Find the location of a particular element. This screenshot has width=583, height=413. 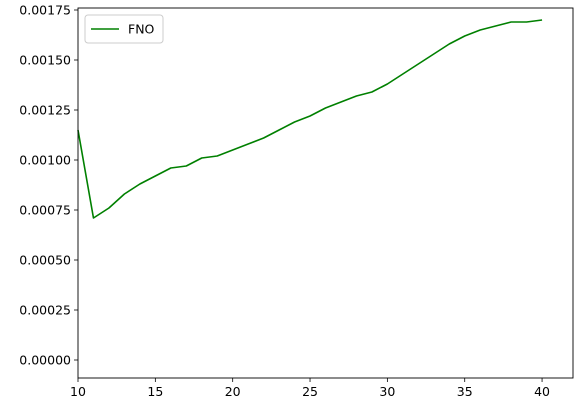

legend-label: FNO is located at coordinates (141, 29).